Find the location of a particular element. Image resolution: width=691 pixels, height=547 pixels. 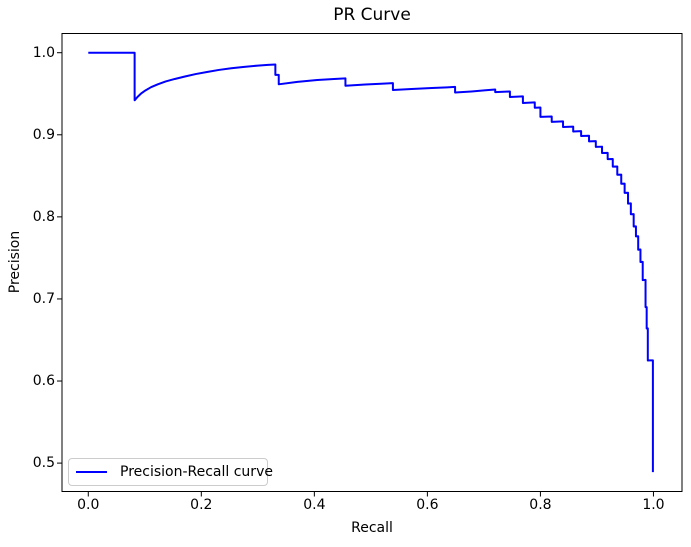

x-tick-label: 0.6 is located at coordinates (427, 505).